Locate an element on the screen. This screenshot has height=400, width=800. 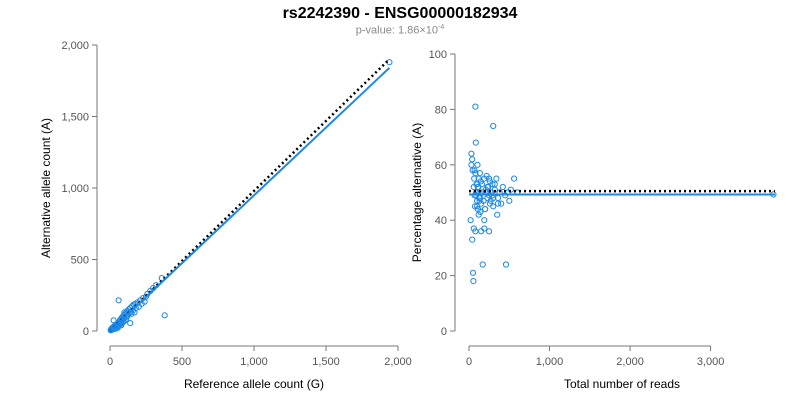
chart-subtitle: p-value: 1.86×10-4 is located at coordinates (400, 30).